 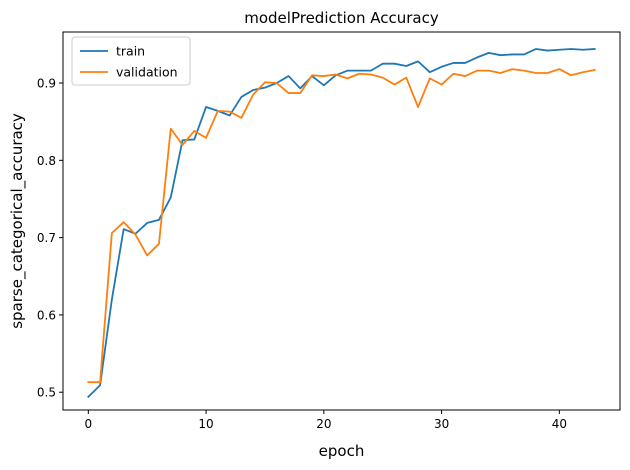 I want to click on chart-title: modelPrediction Accuracy, so click(x=341, y=18).